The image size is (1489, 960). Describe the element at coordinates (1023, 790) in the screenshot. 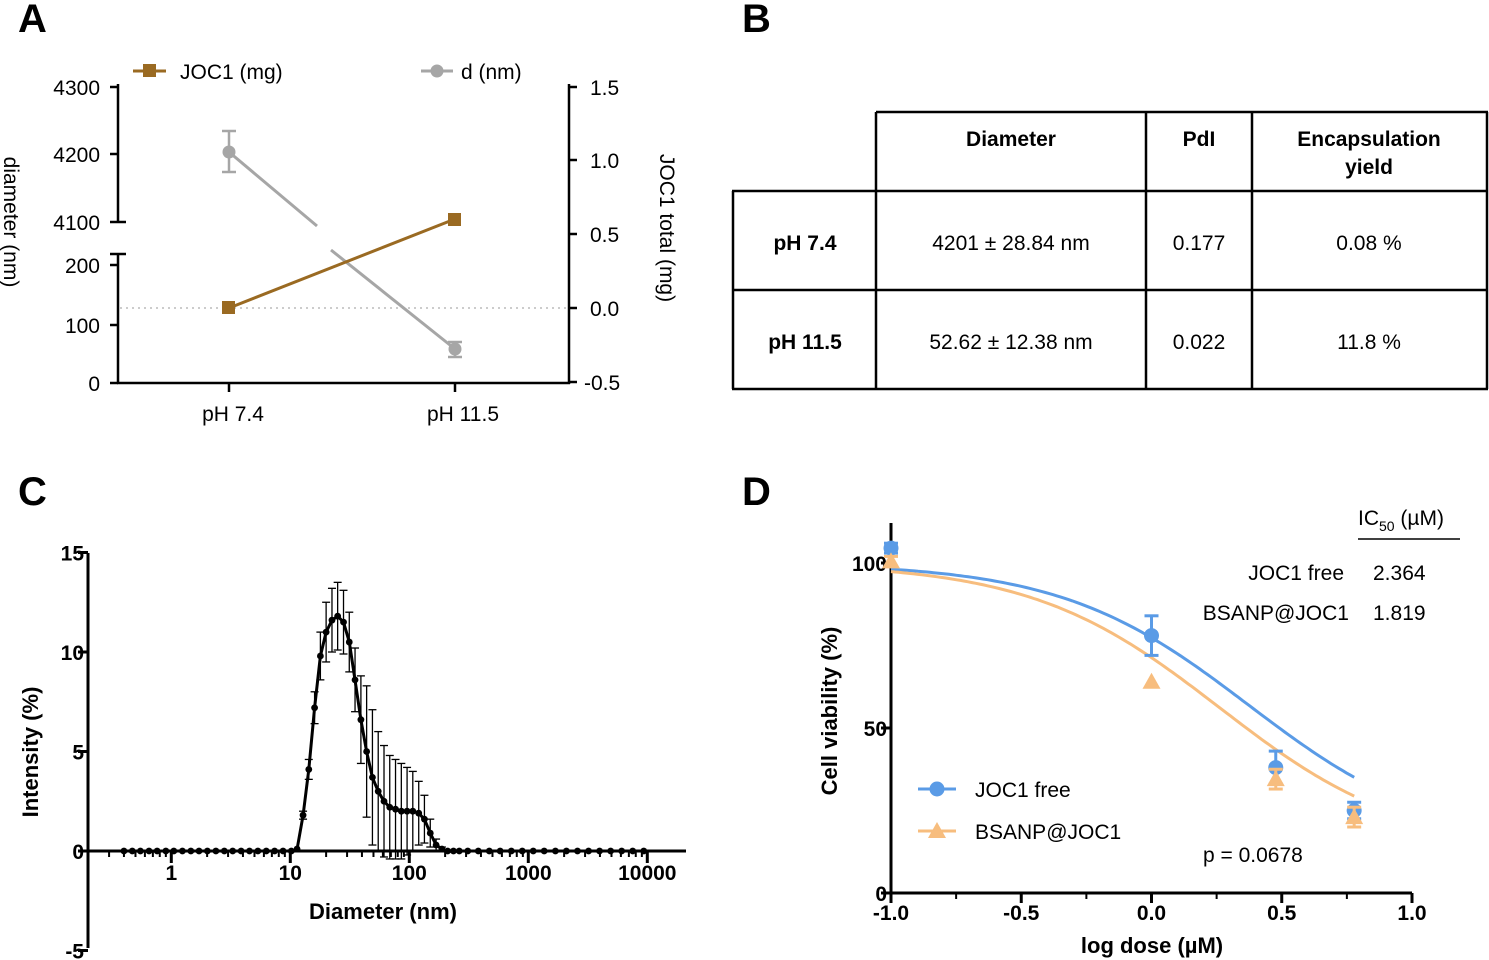

I see `d-legend-label-joc1-free: JOC1 free` at that location.